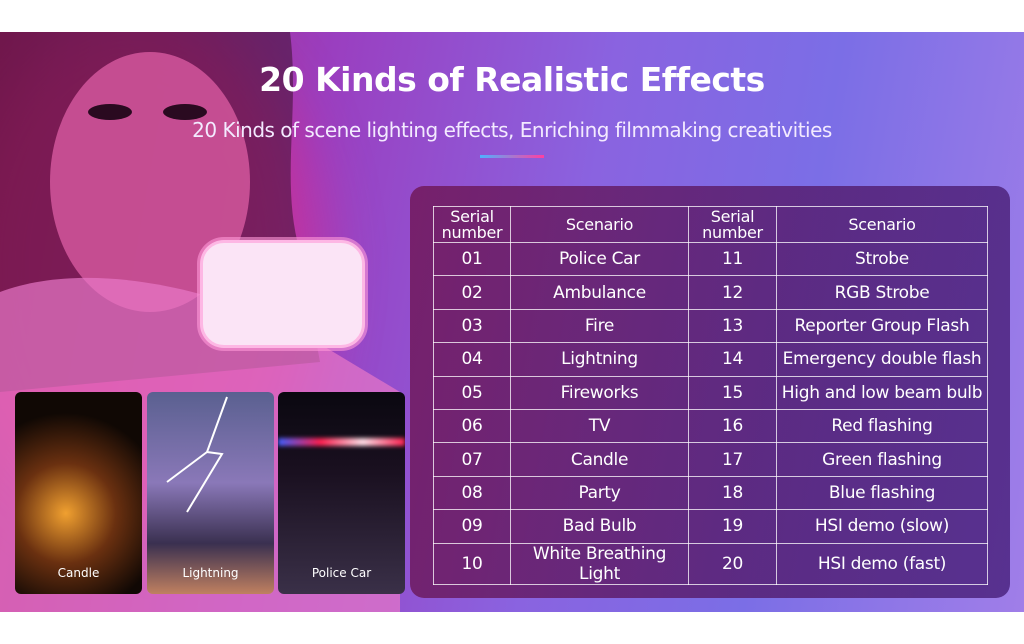  I want to click on scenario-cell: Candle, so click(599, 459).